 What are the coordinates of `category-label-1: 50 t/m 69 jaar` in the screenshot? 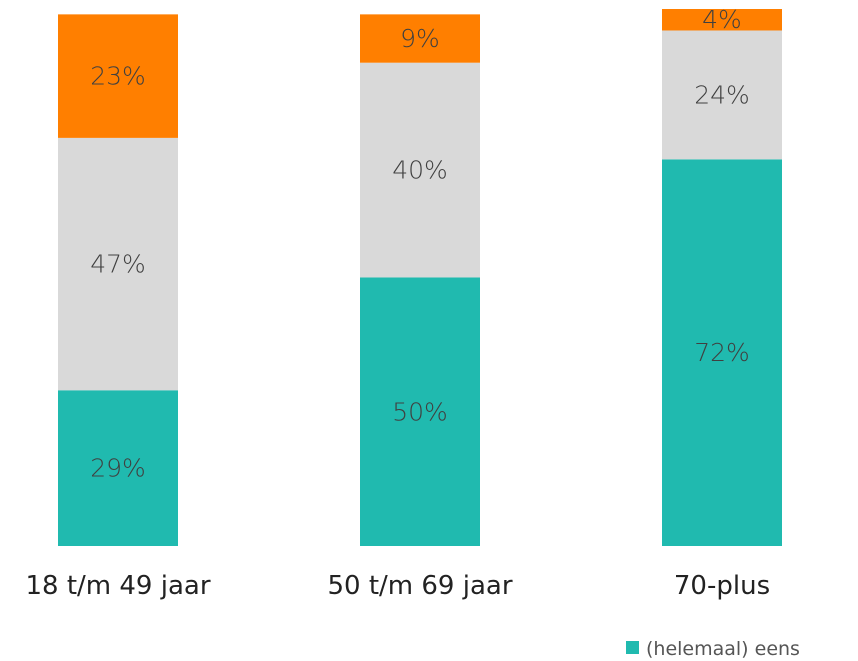 It's located at (419, 586).